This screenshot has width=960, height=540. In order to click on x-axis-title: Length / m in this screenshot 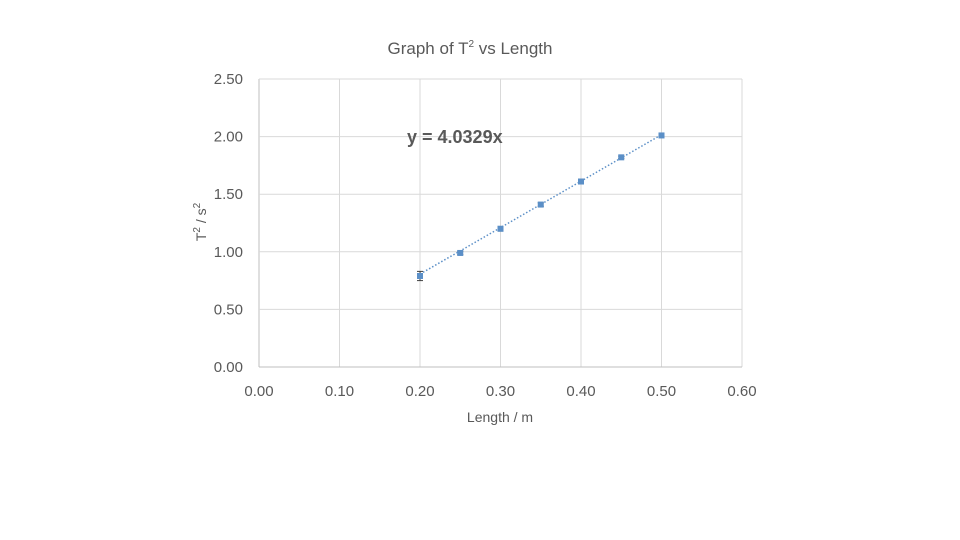, I will do `click(500, 417)`.